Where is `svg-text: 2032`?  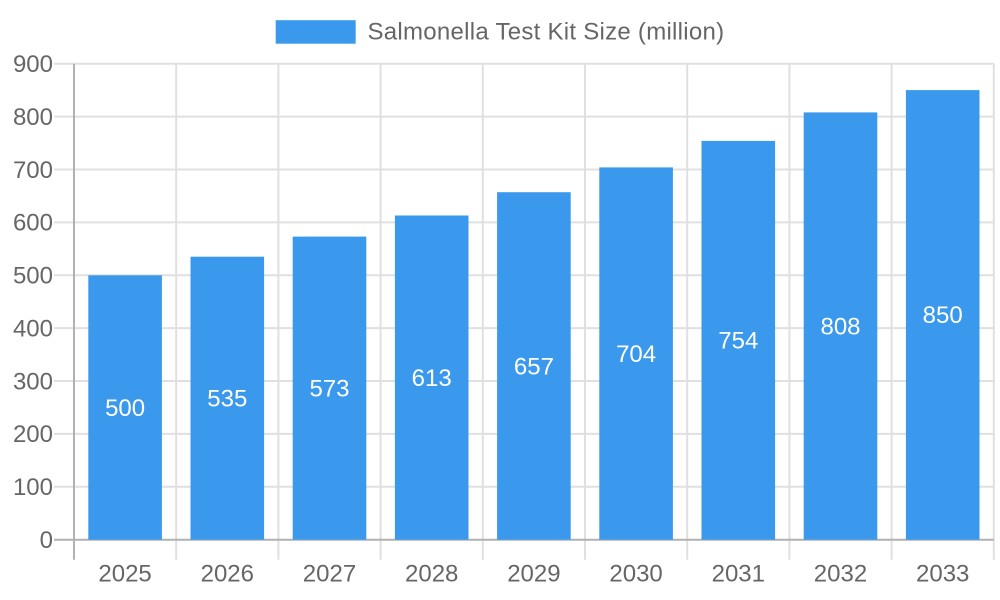
svg-text: 2032 is located at coordinates (840, 573).